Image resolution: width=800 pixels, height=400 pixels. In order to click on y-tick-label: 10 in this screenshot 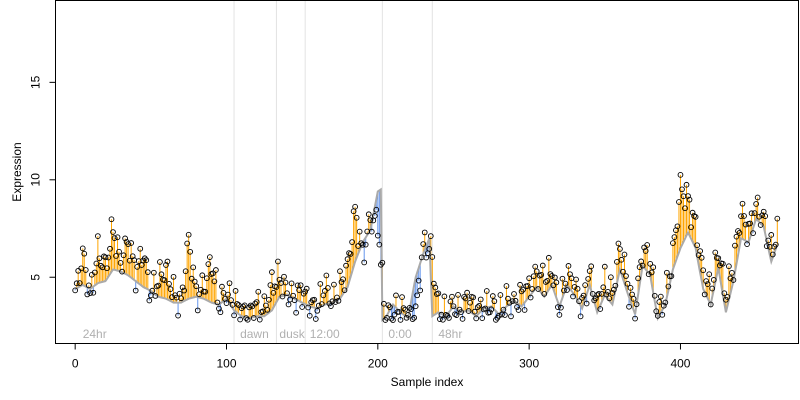, I will do `click(36, 180)`.